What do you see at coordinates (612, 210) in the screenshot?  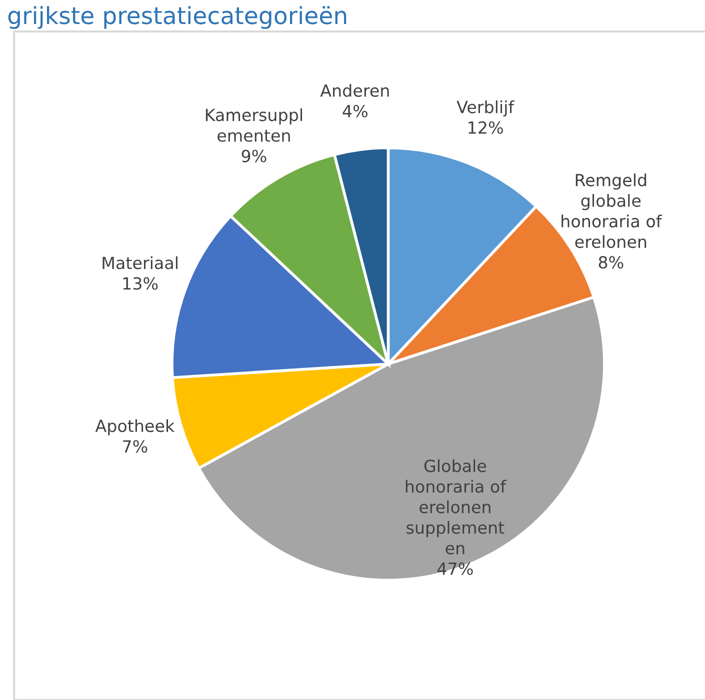 I see `slice-label: Remgeld globale honoraria of erelonen` at bounding box center [612, 210].